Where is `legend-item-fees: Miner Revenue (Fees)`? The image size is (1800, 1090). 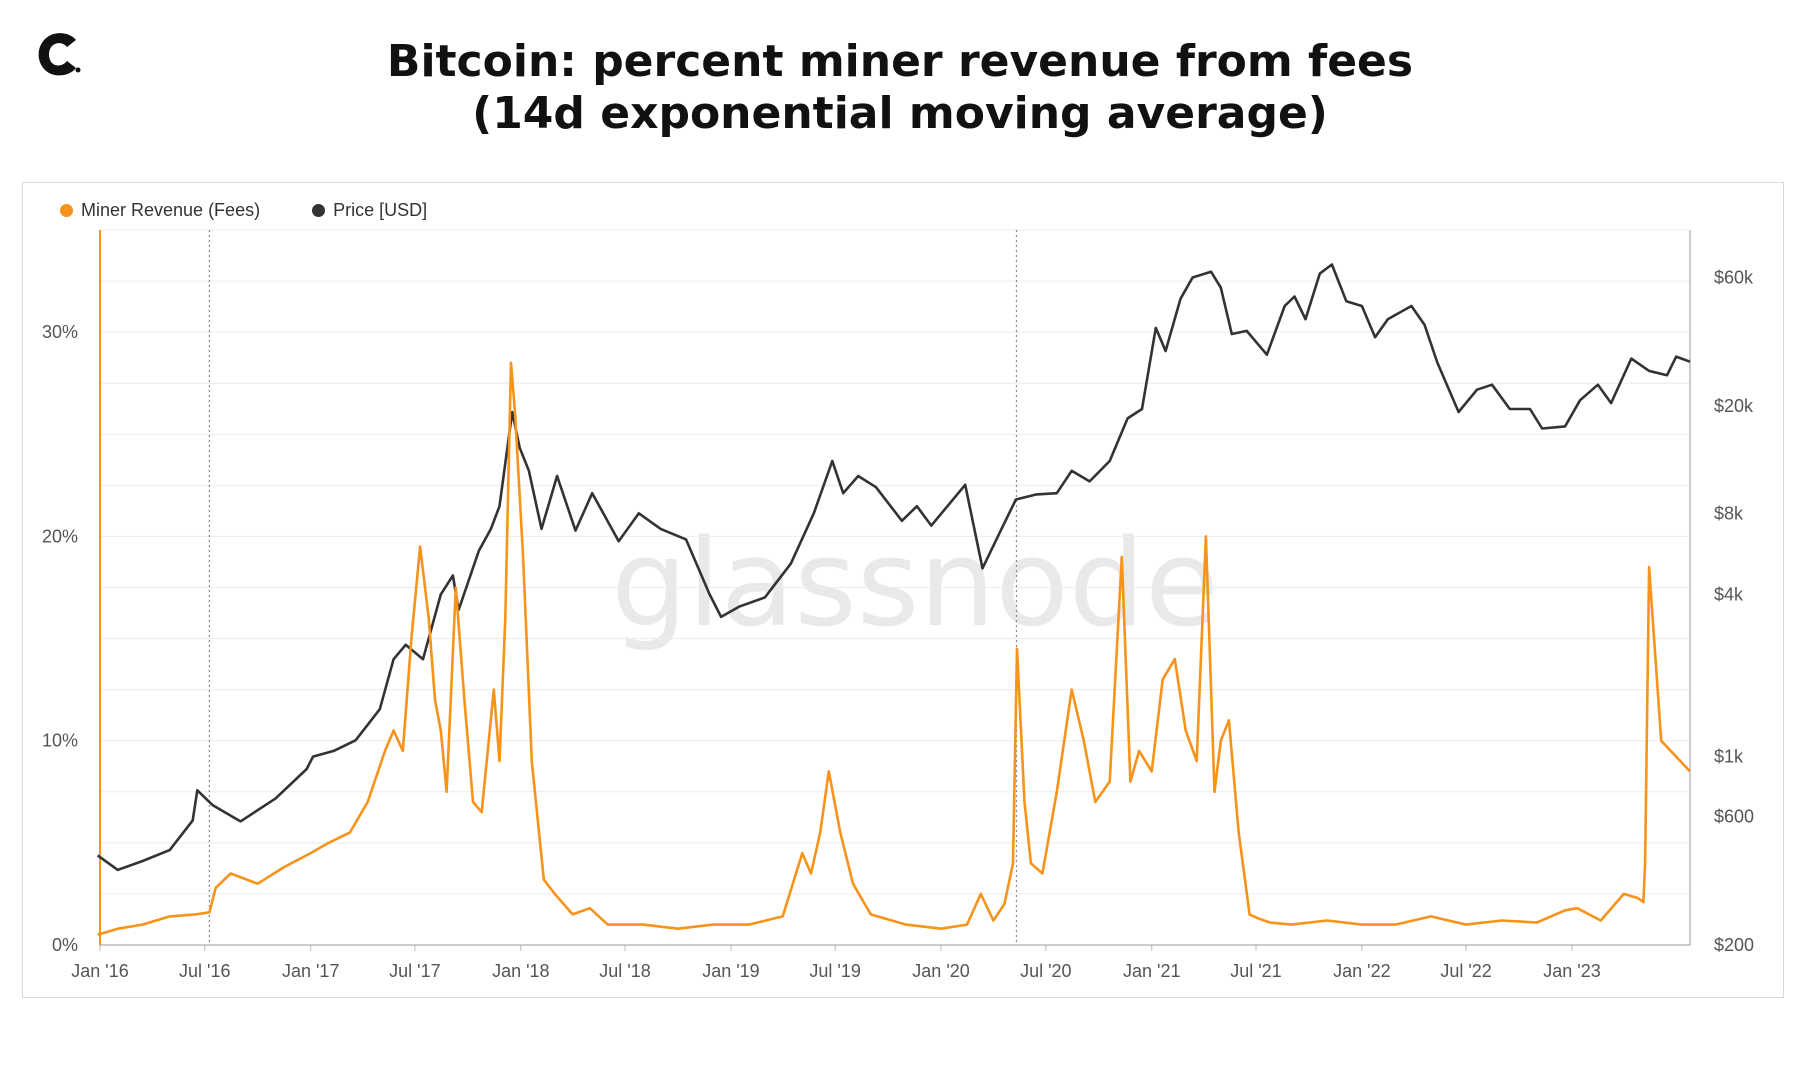 legend-item-fees: Miner Revenue (Fees) is located at coordinates (160, 210).